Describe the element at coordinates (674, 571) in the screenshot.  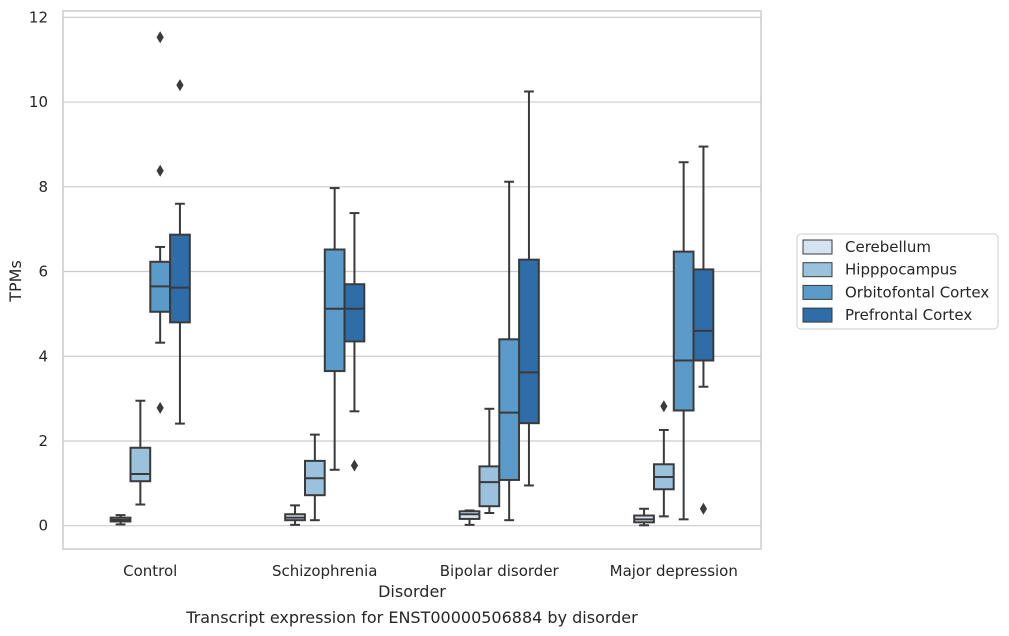
I see `x-tick-label: Major depression` at that location.